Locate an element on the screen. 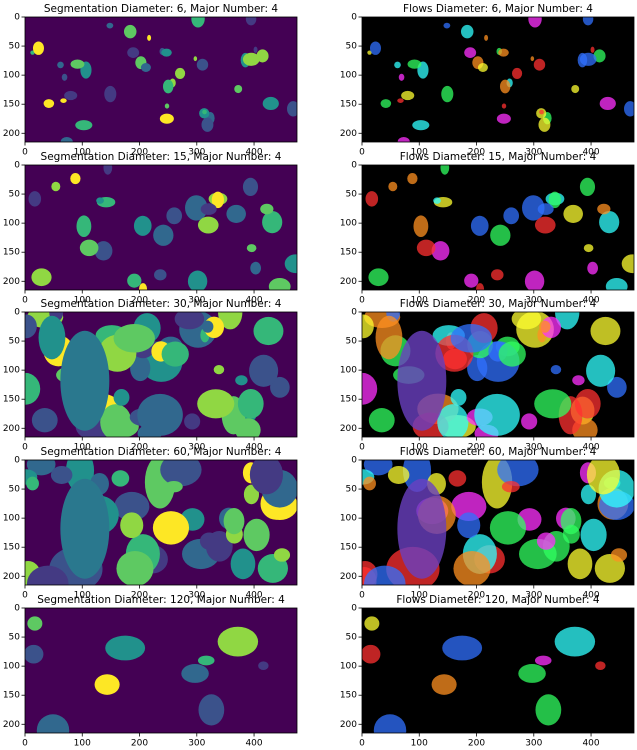 This screenshot has width=637, height=750. axes-title: Flows Diameter: 6, Major Number: 4 is located at coordinates (498, 9).